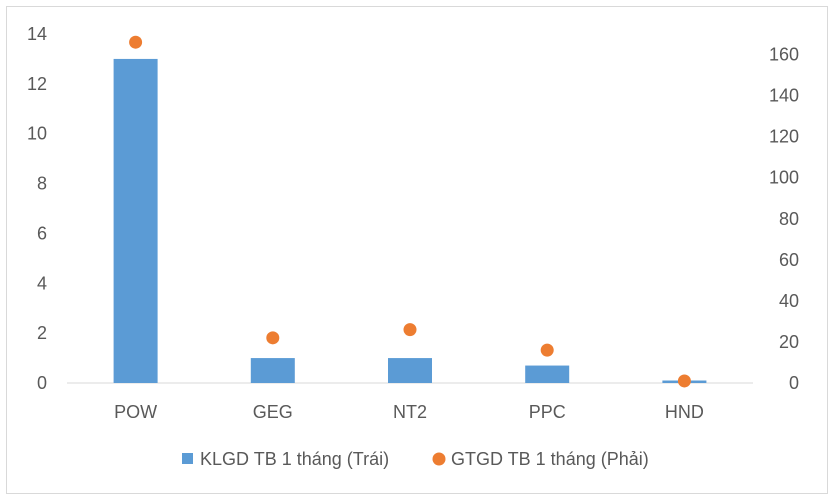 The width and height of the screenshot is (836, 504). What do you see at coordinates (789, 342) in the screenshot?
I see `right-tick-label: 20` at bounding box center [789, 342].